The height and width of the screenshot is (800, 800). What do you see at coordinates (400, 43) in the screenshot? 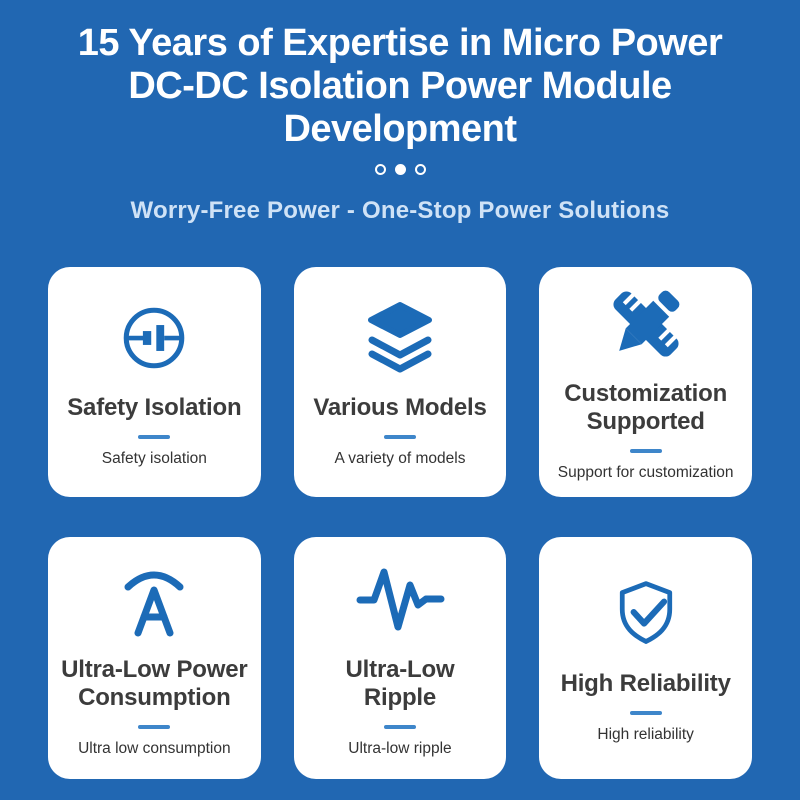
I see `page-title-line-1: 15 Years of Expertise in Micro Power` at bounding box center [400, 43].